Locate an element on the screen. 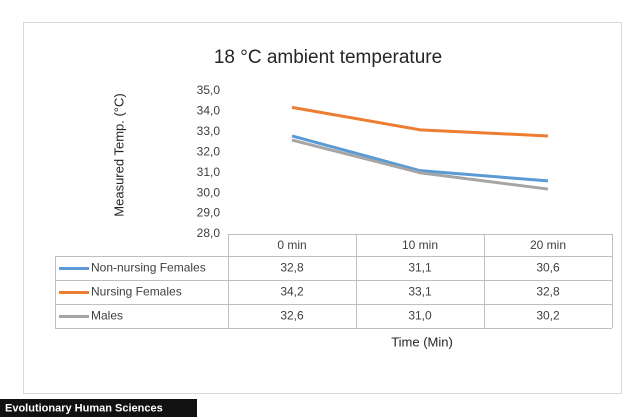 This screenshot has width=634, height=417. x-tick-label: 10 min is located at coordinates (420, 245).